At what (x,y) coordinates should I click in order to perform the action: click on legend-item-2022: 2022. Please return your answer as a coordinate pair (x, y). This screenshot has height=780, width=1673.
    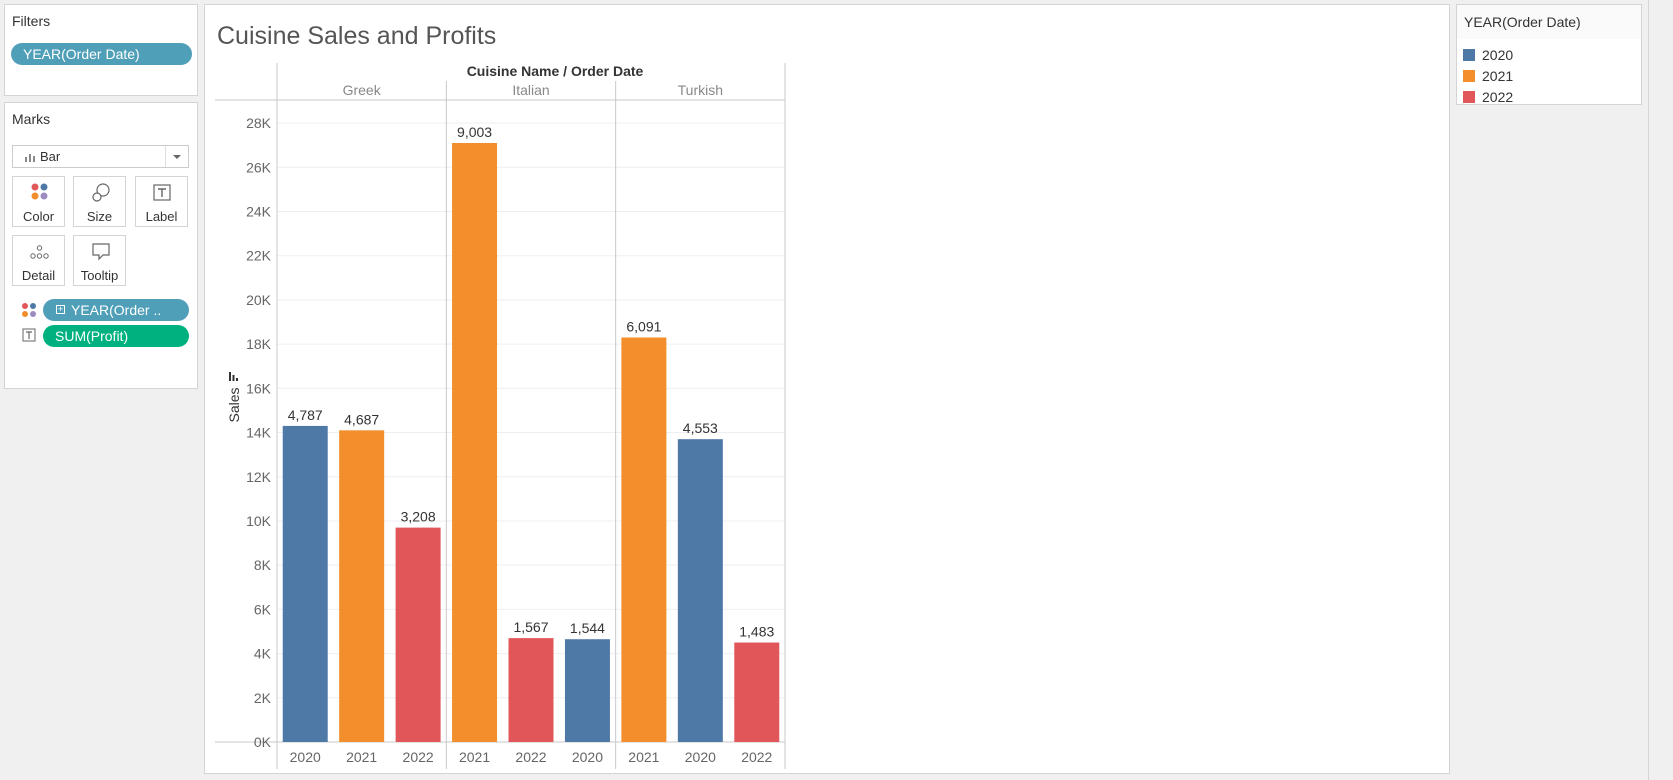
    Looking at the image, I should click on (1488, 97).